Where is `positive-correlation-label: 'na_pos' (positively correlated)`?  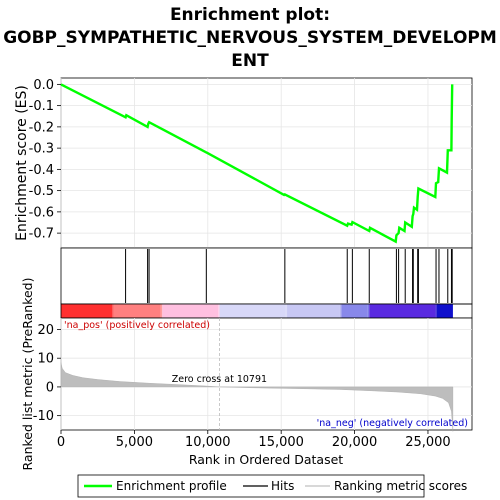 positive-correlation-label: 'na_pos' (positively correlated) is located at coordinates (137, 325).